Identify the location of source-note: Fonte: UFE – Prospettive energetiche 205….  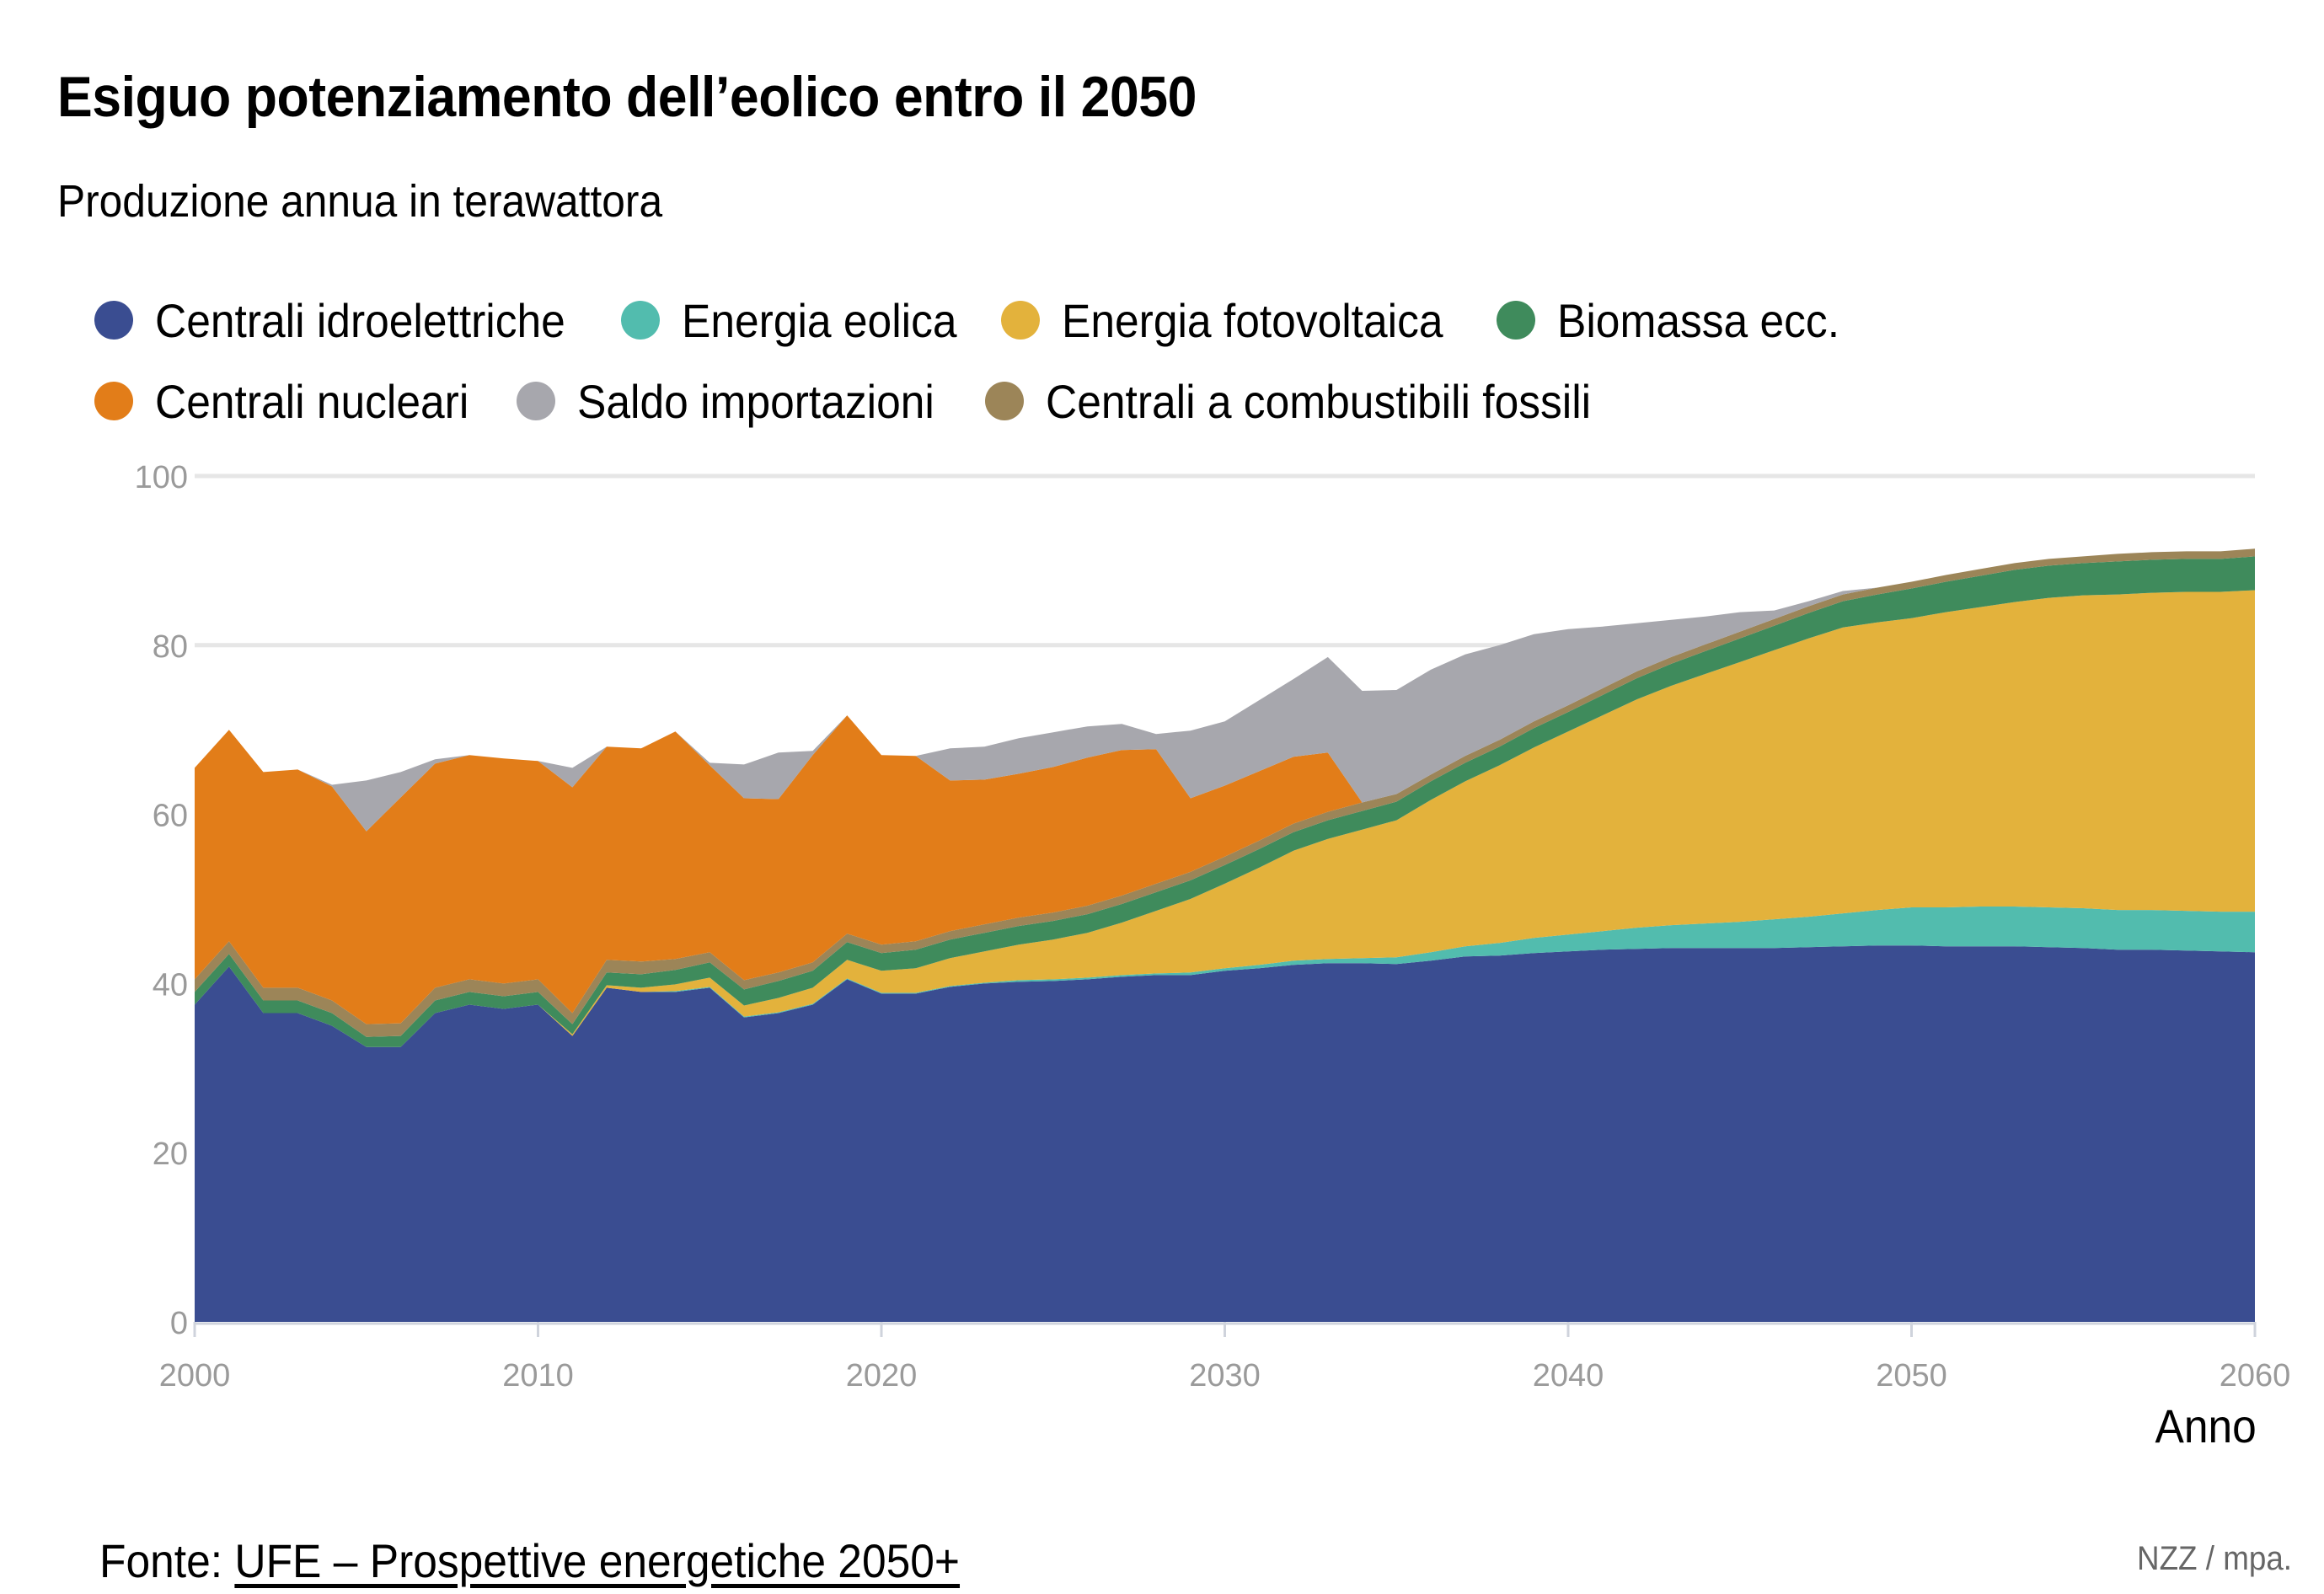
(529, 1560).